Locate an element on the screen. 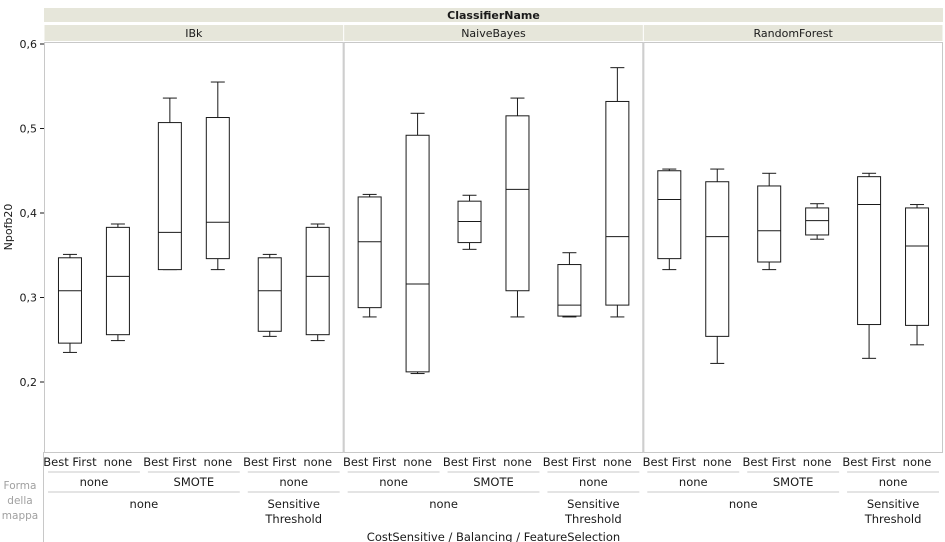 This screenshot has height=542, width=945. box-ibk-1-bestfirst is located at coordinates (169, 184).